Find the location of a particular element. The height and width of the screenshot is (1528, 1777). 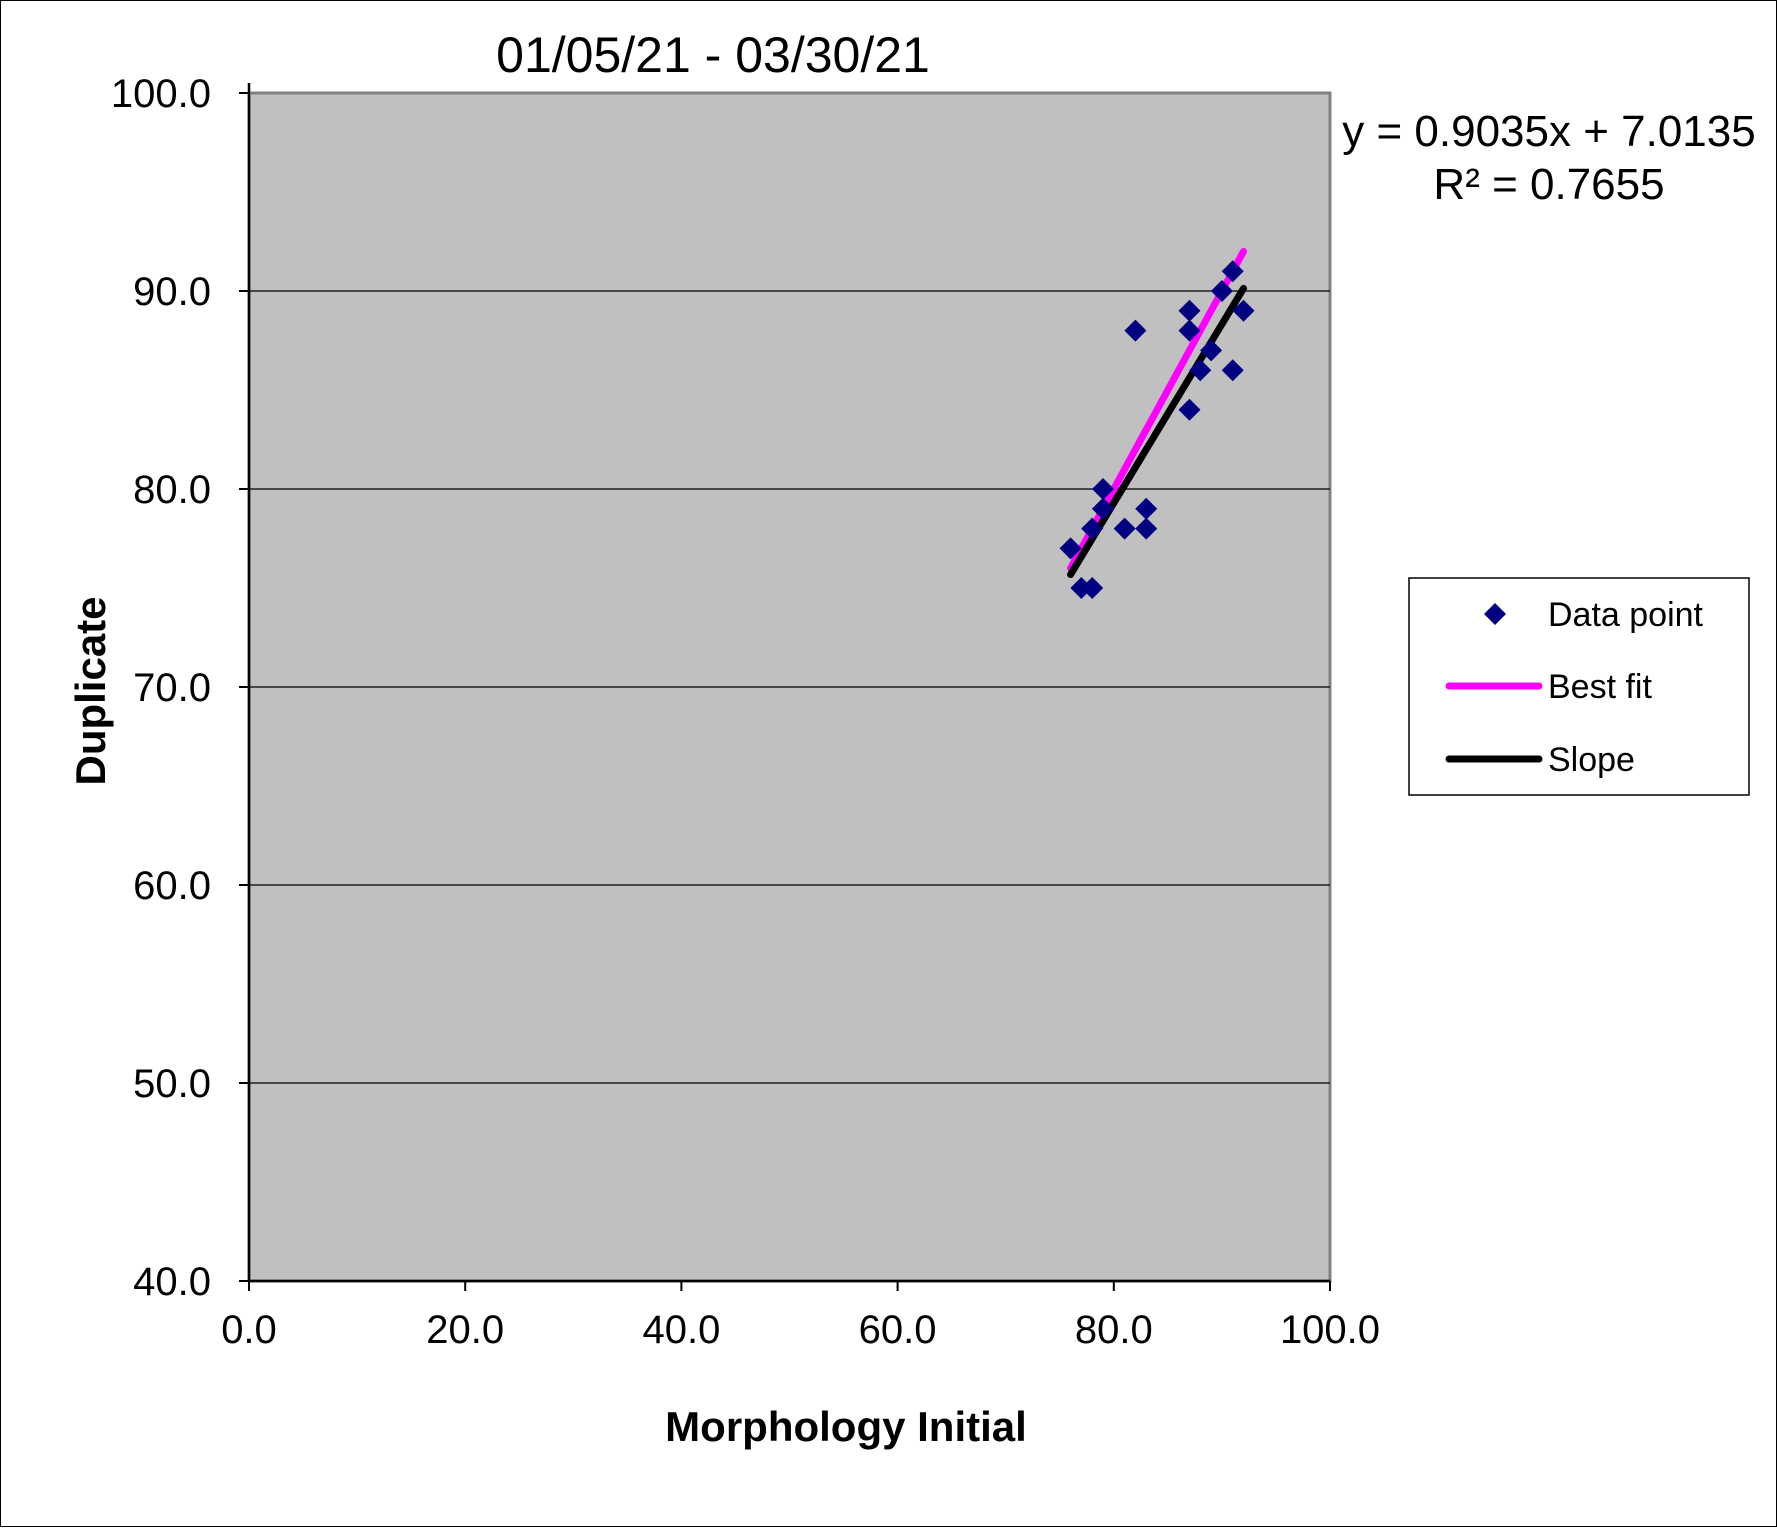

y-tick-label: 80.0 is located at coordinates (172, 490).